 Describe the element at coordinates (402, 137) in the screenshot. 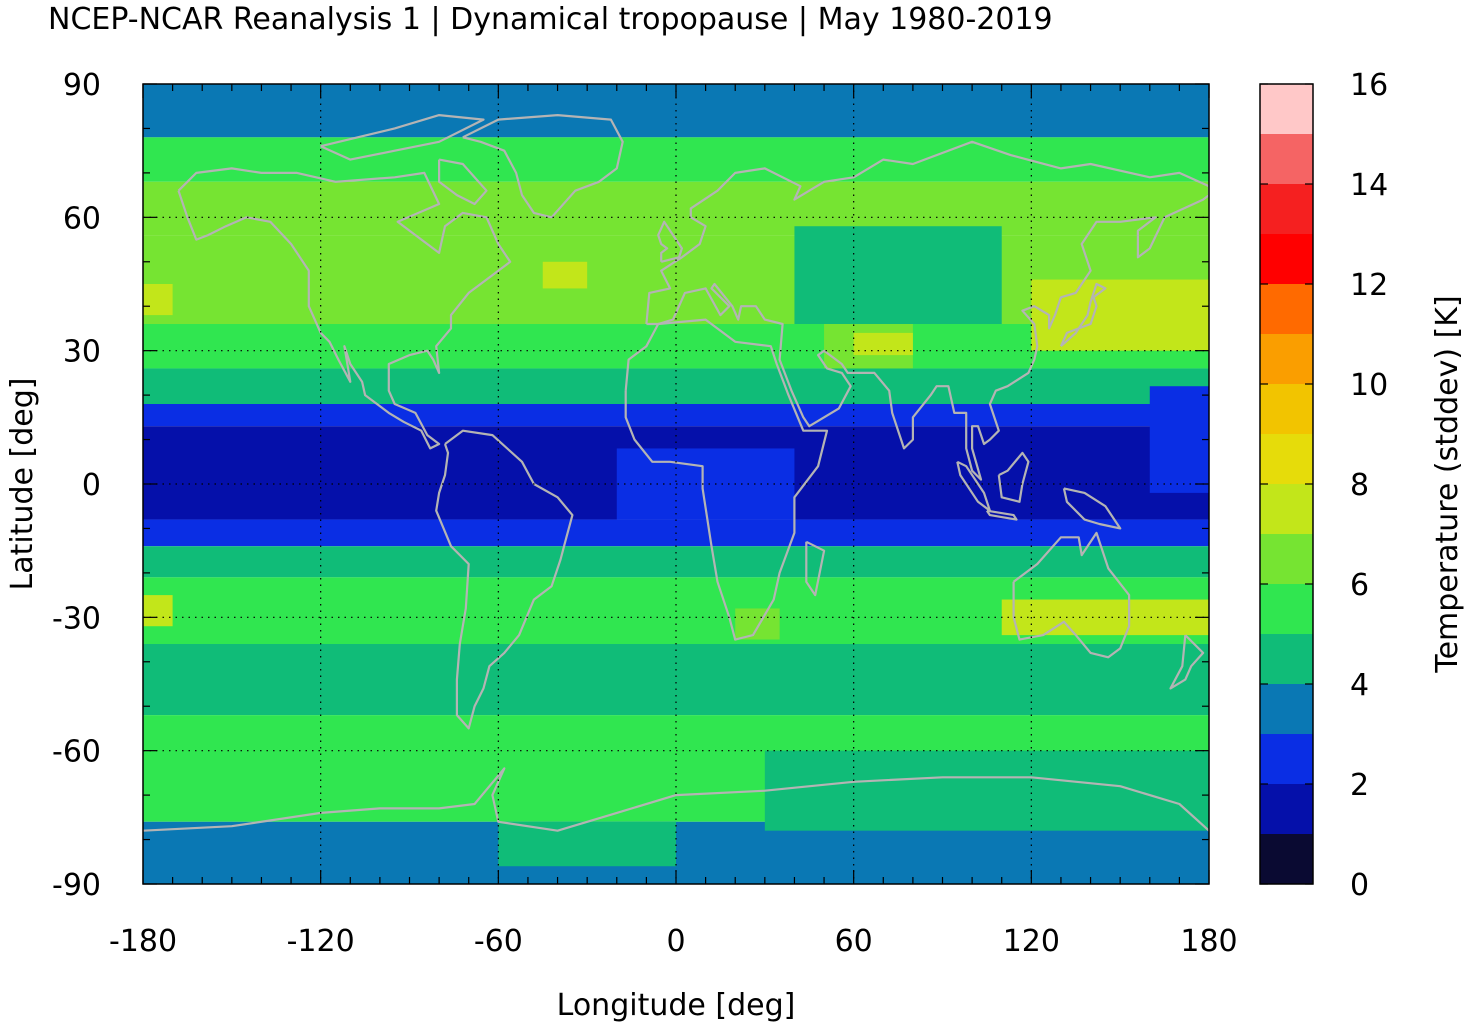

I see `coastline-arctic-islands` at that location.